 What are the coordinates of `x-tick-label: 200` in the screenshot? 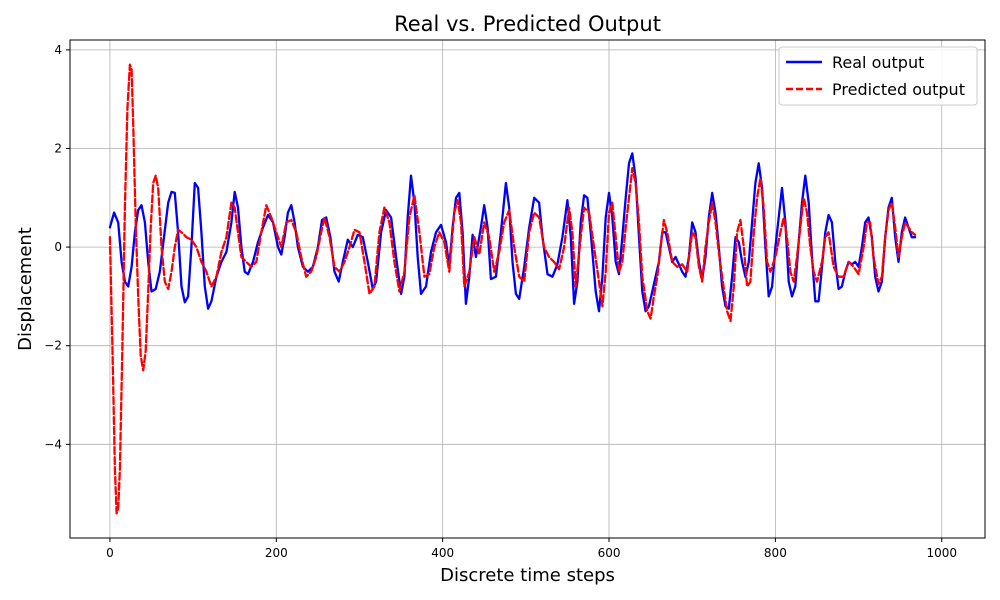 It's located at (276, 553).